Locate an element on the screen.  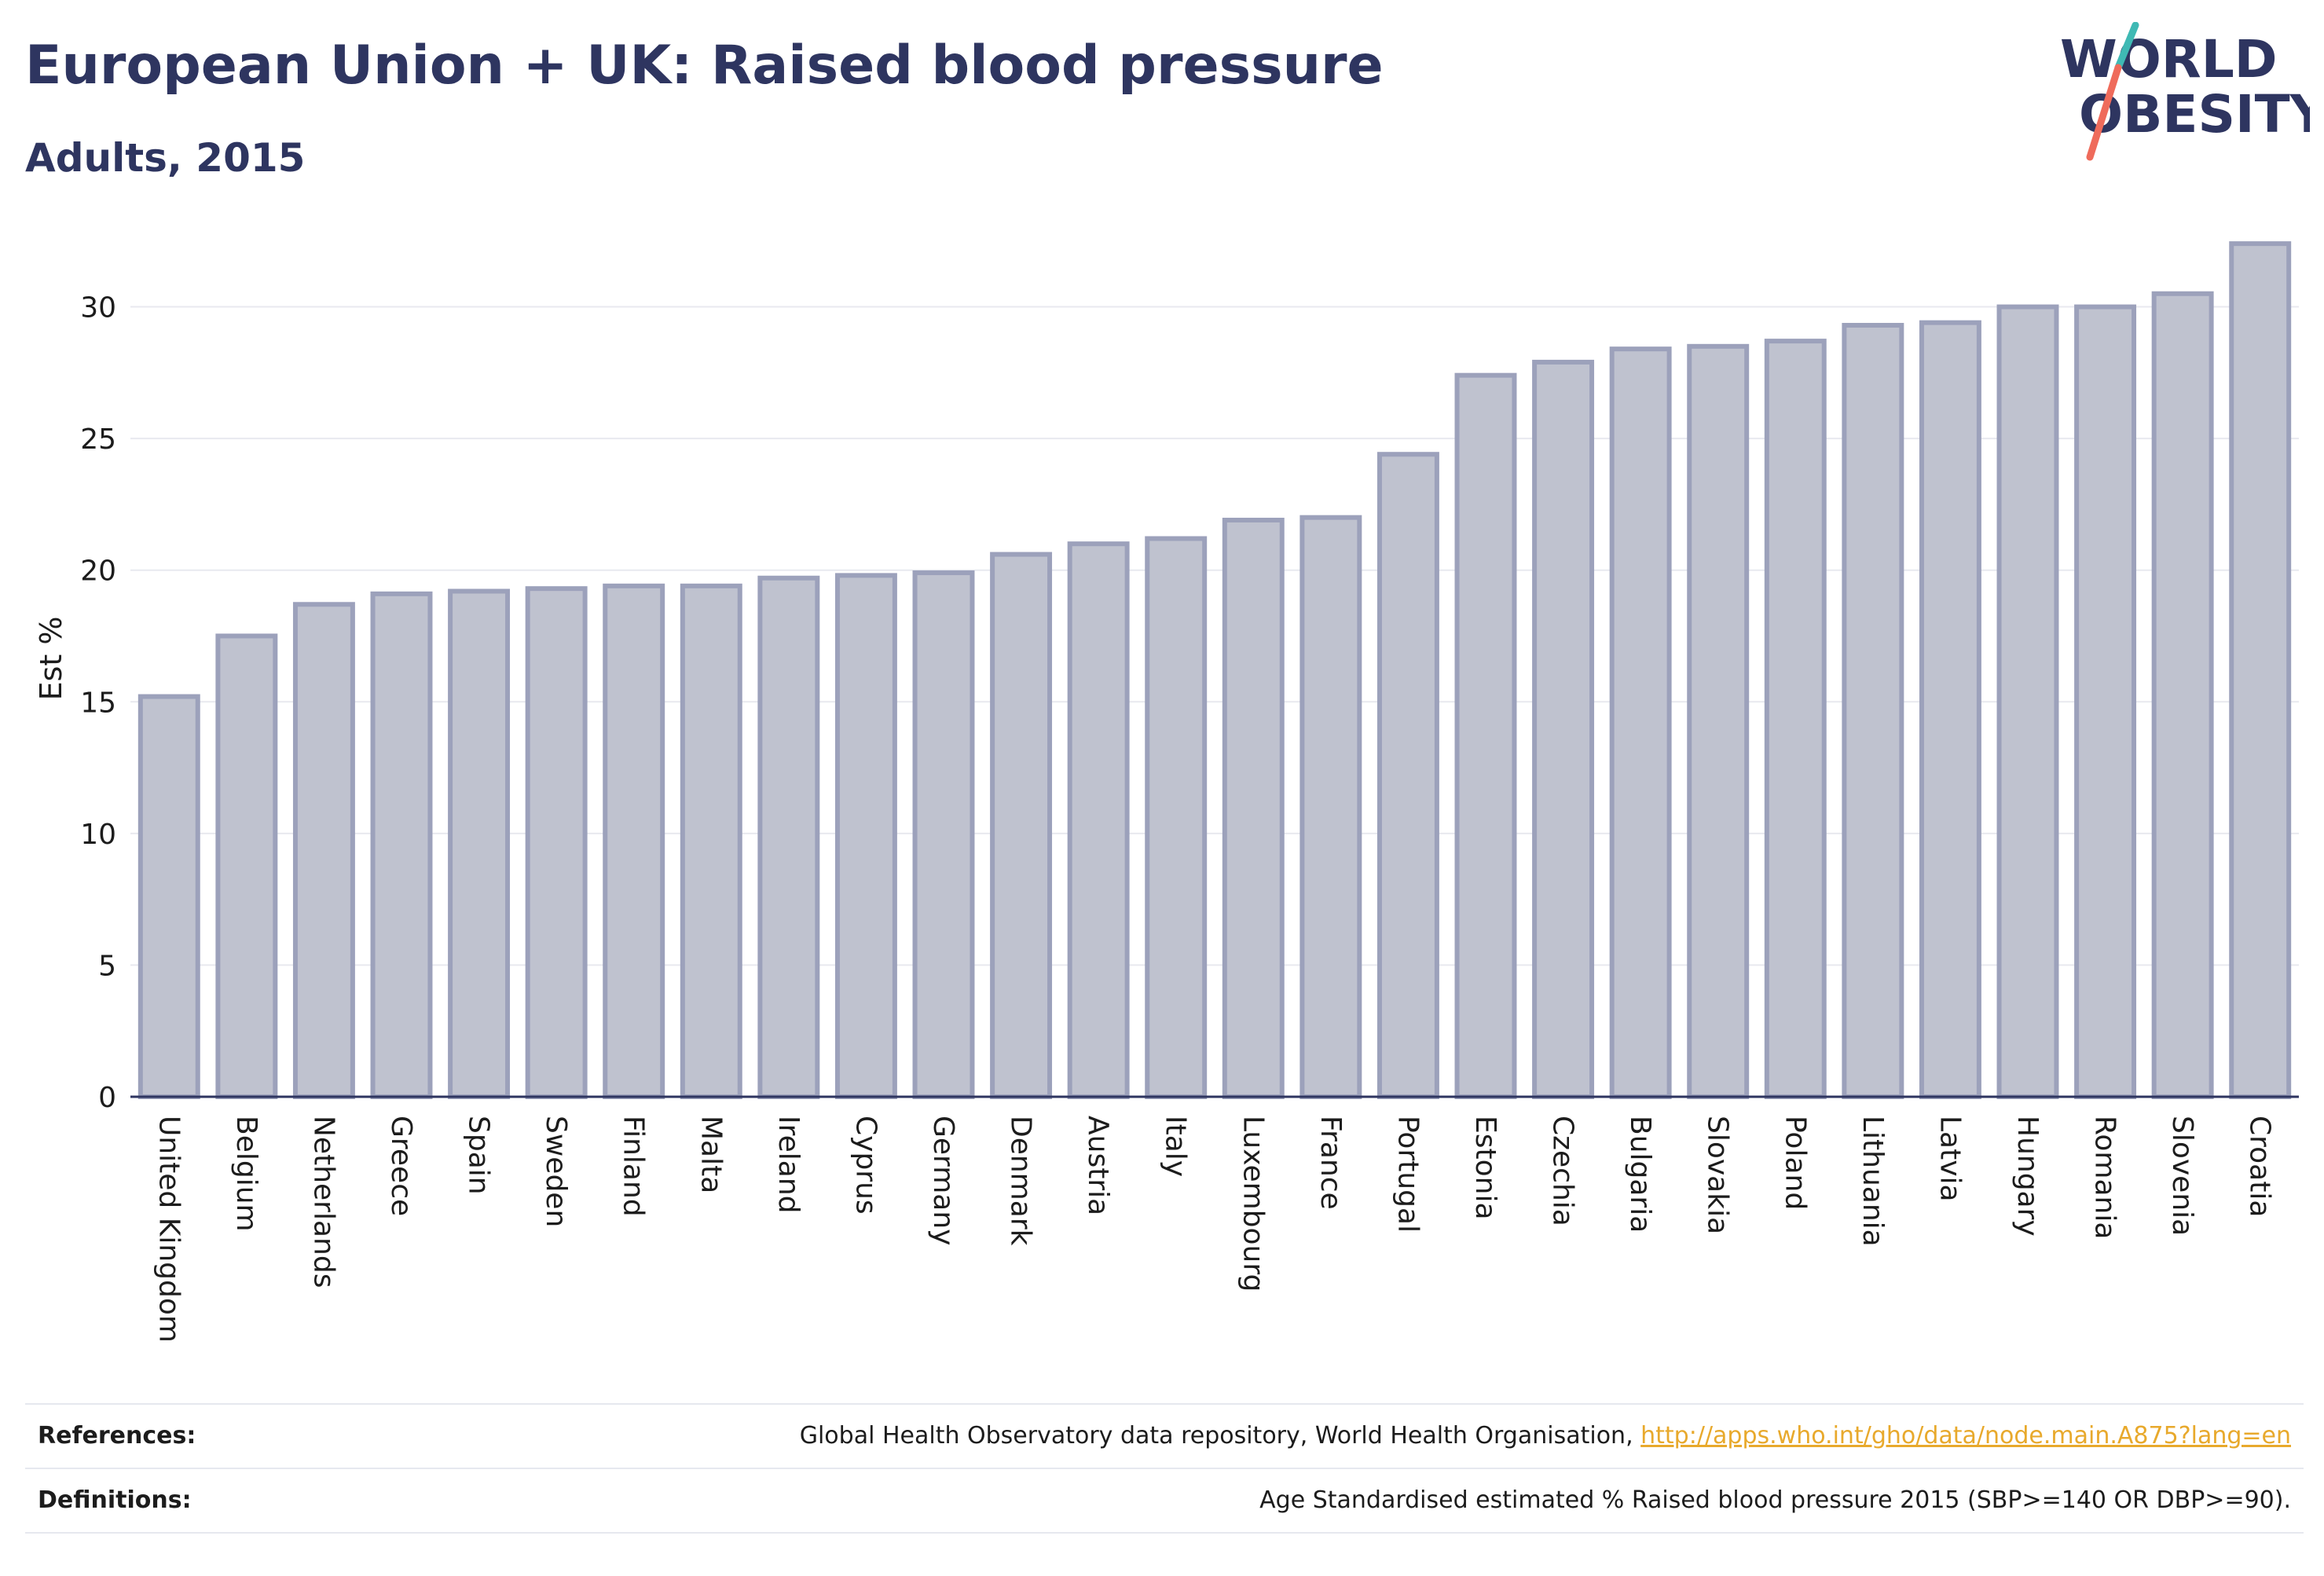
x-tick-label: Netherlands is located at coordinates (323, 1202).